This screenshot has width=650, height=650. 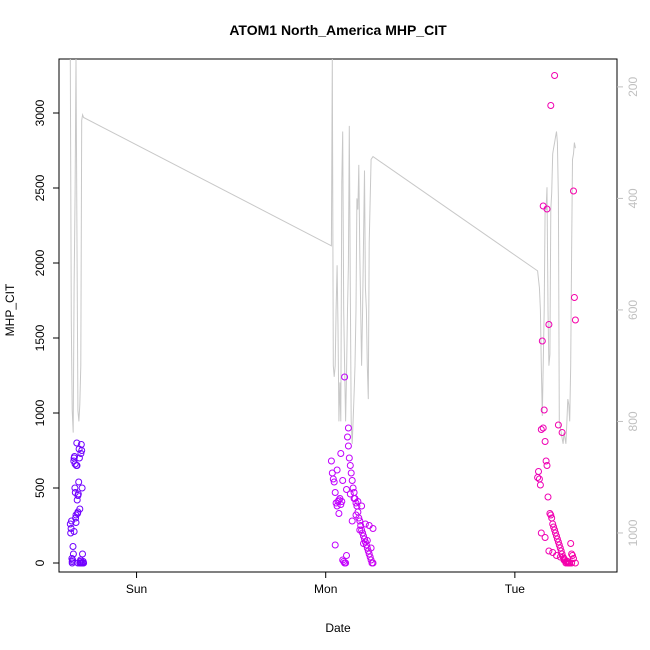 I want to click on y-tick-label: 0, so click(x=40, y=562).